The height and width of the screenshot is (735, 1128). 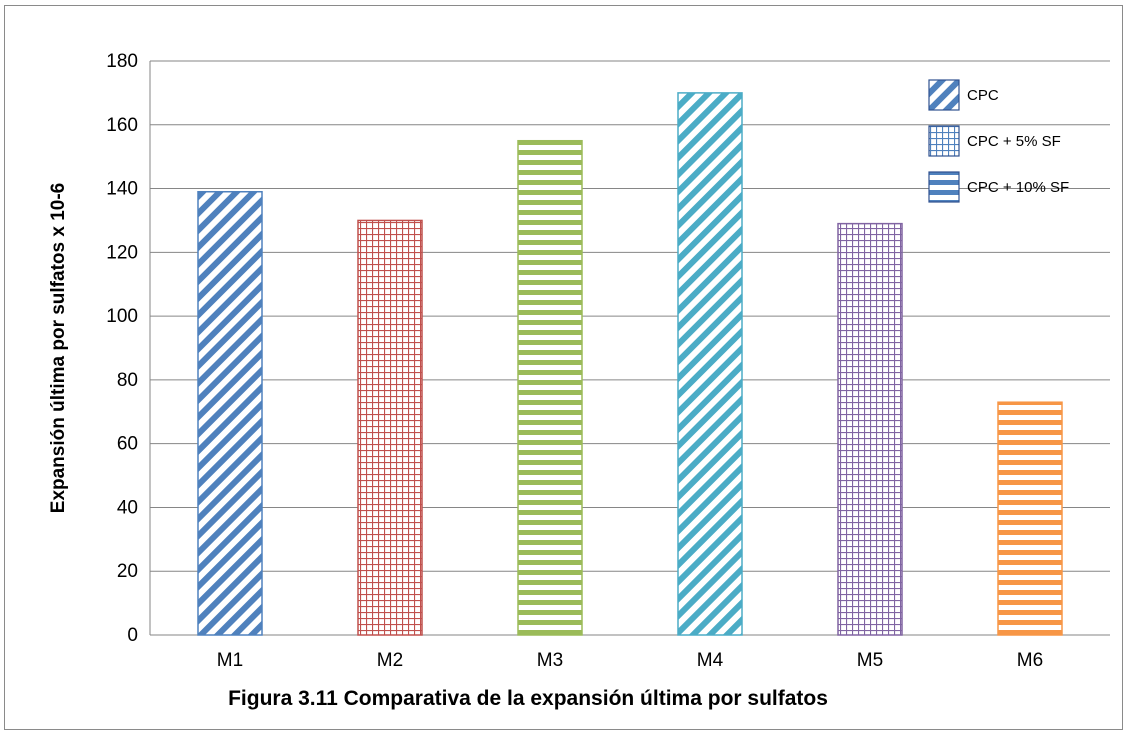 What do you see at coordinates (132, 635) in the screenshot?
I see `y-tick-label: 0` at bounding box center [132, 635].